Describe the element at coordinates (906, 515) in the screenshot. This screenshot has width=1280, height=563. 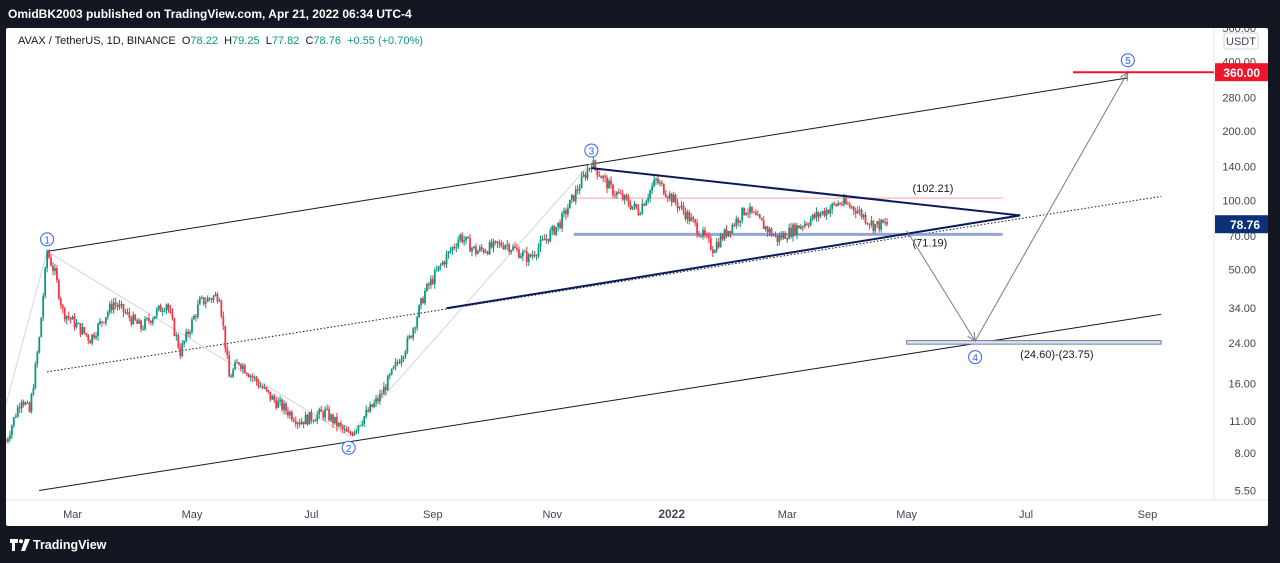
I see `x-tick-label: May` at that location.